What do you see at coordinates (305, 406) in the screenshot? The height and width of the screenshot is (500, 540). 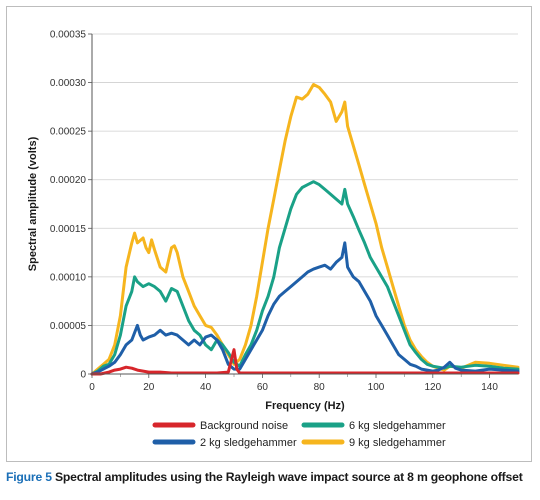 I see `x-axis-label: Frequency (Hz)` at bounding box center [305, 406].